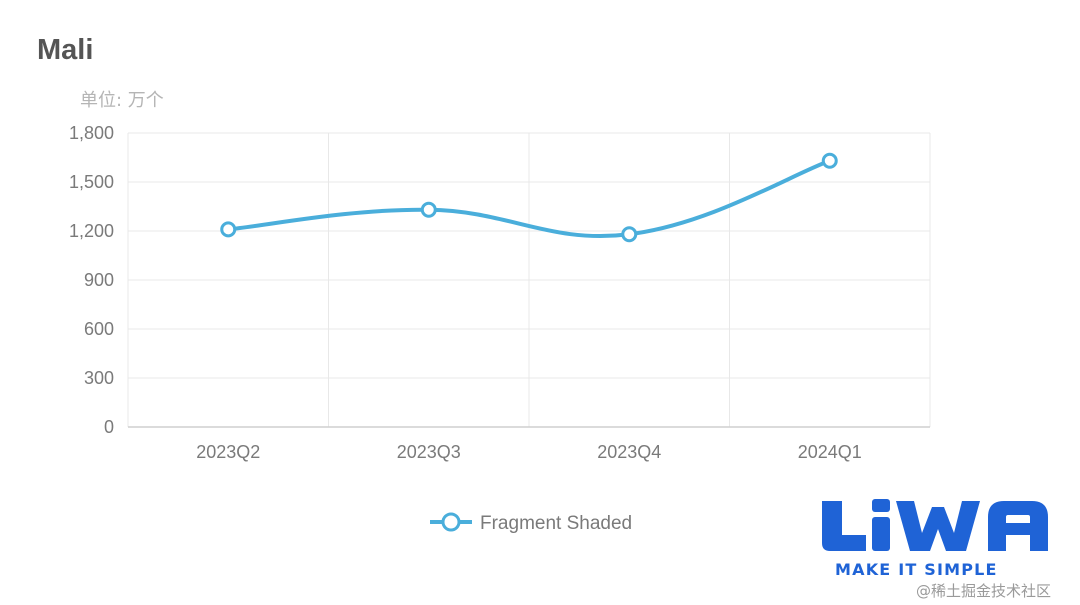 This screenshot has height=605, width=1080. What do you see at coordinates (830, 452) in the screenshot?
I see `x-tick-label: 2024Q1` at bounding box center [830, 452].